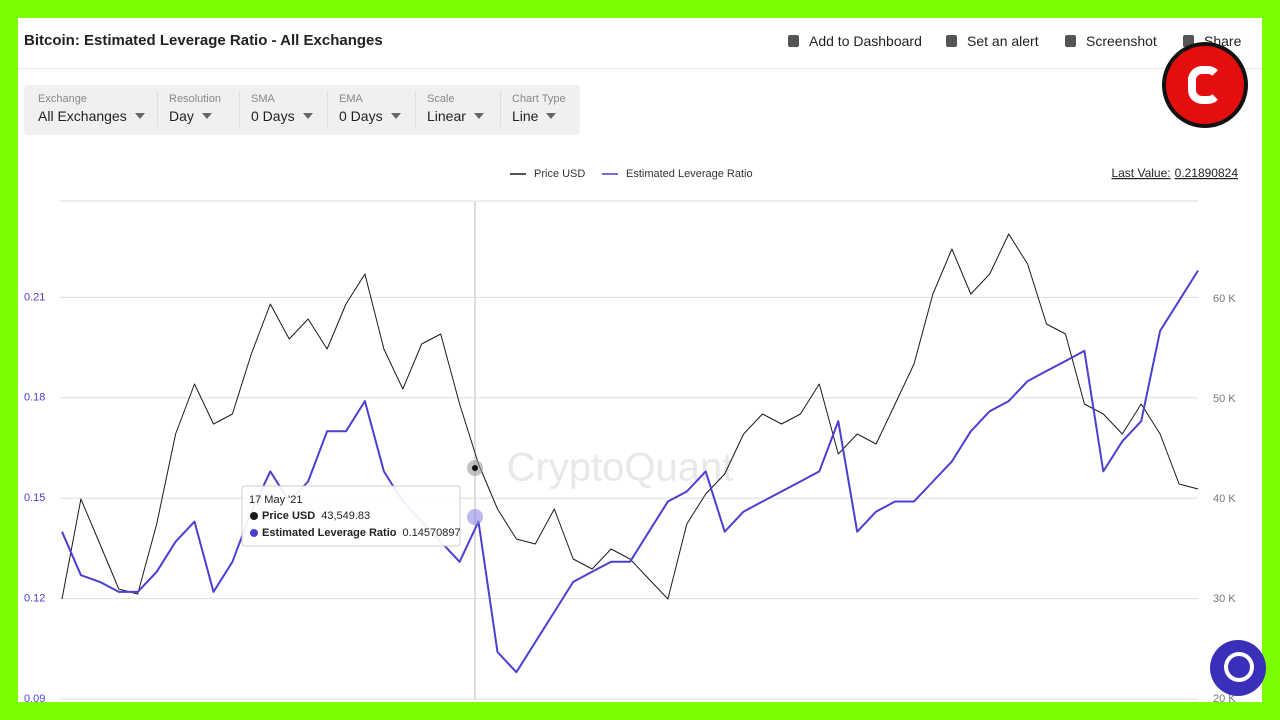 The width and height of the screenshot is (1280, 720). Describe the element at coordinates (329, 533) in the screenshot. I see `tooltip-key: Estimated Leverage Ratio` at that location.